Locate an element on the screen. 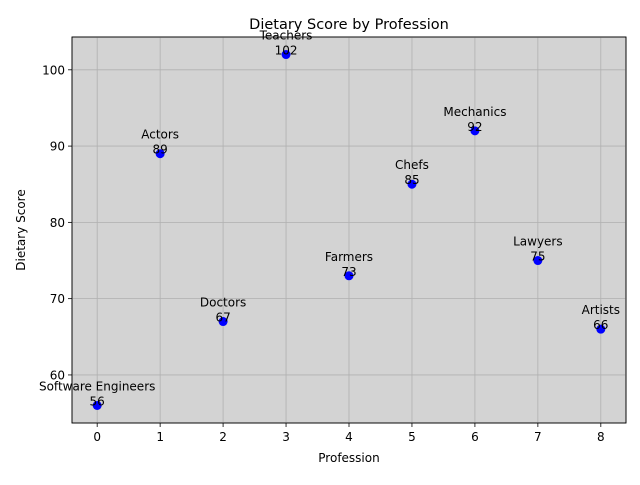  y-tick-label: 90 is located at coordinates (57, 147).